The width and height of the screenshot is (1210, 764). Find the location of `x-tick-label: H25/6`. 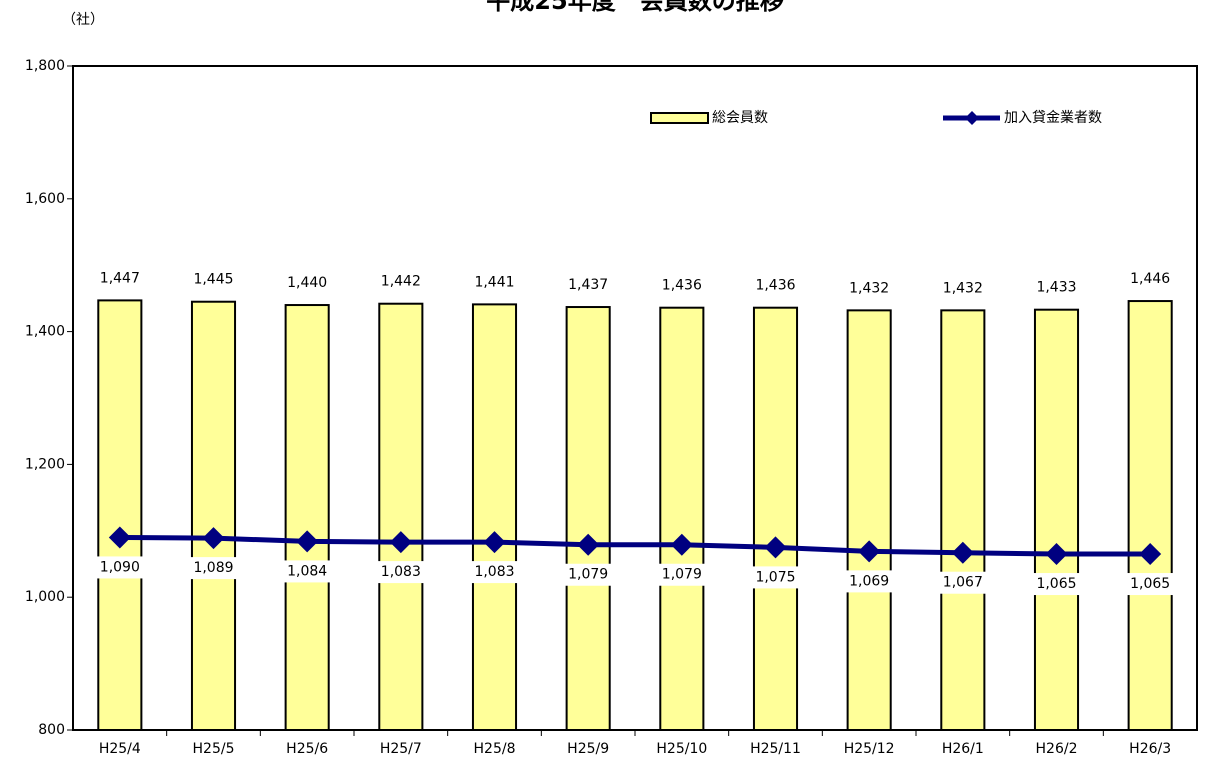

x-tick-label: H25/6 is located at coordinates (307, 749).